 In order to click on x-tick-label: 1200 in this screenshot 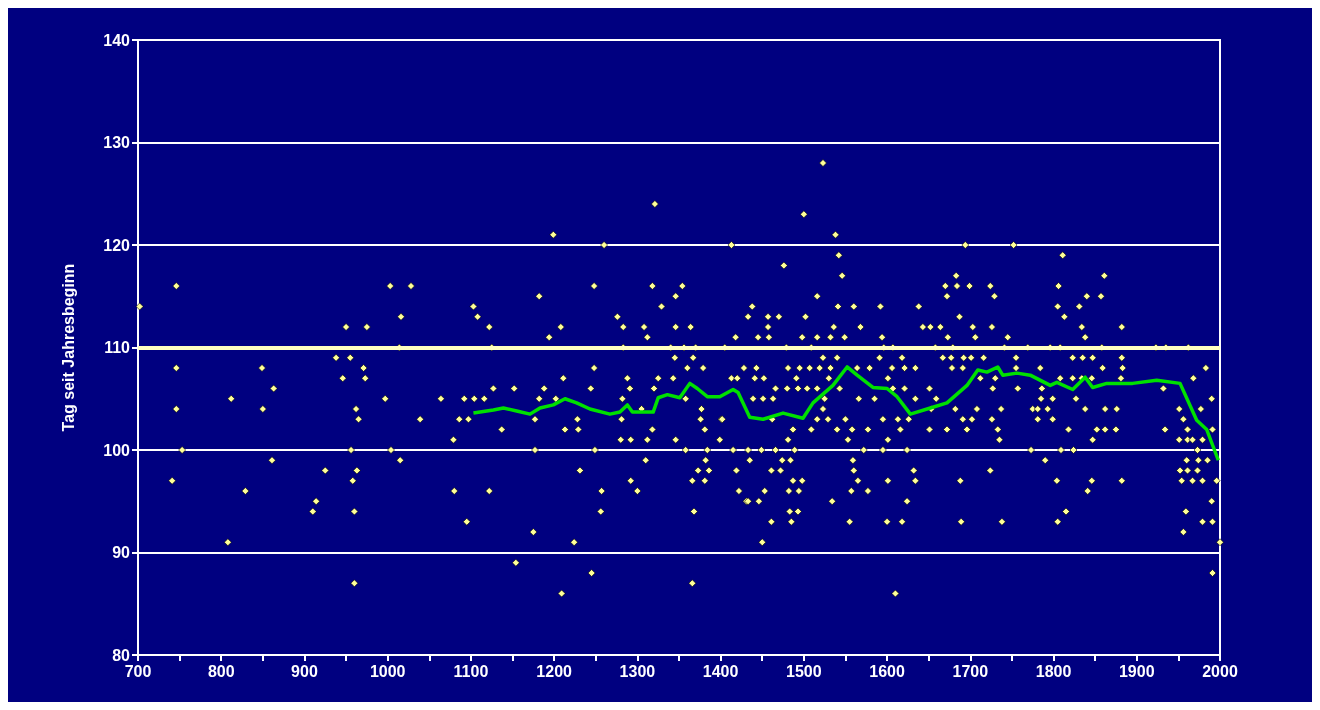, I will do `click(554, 671)`.